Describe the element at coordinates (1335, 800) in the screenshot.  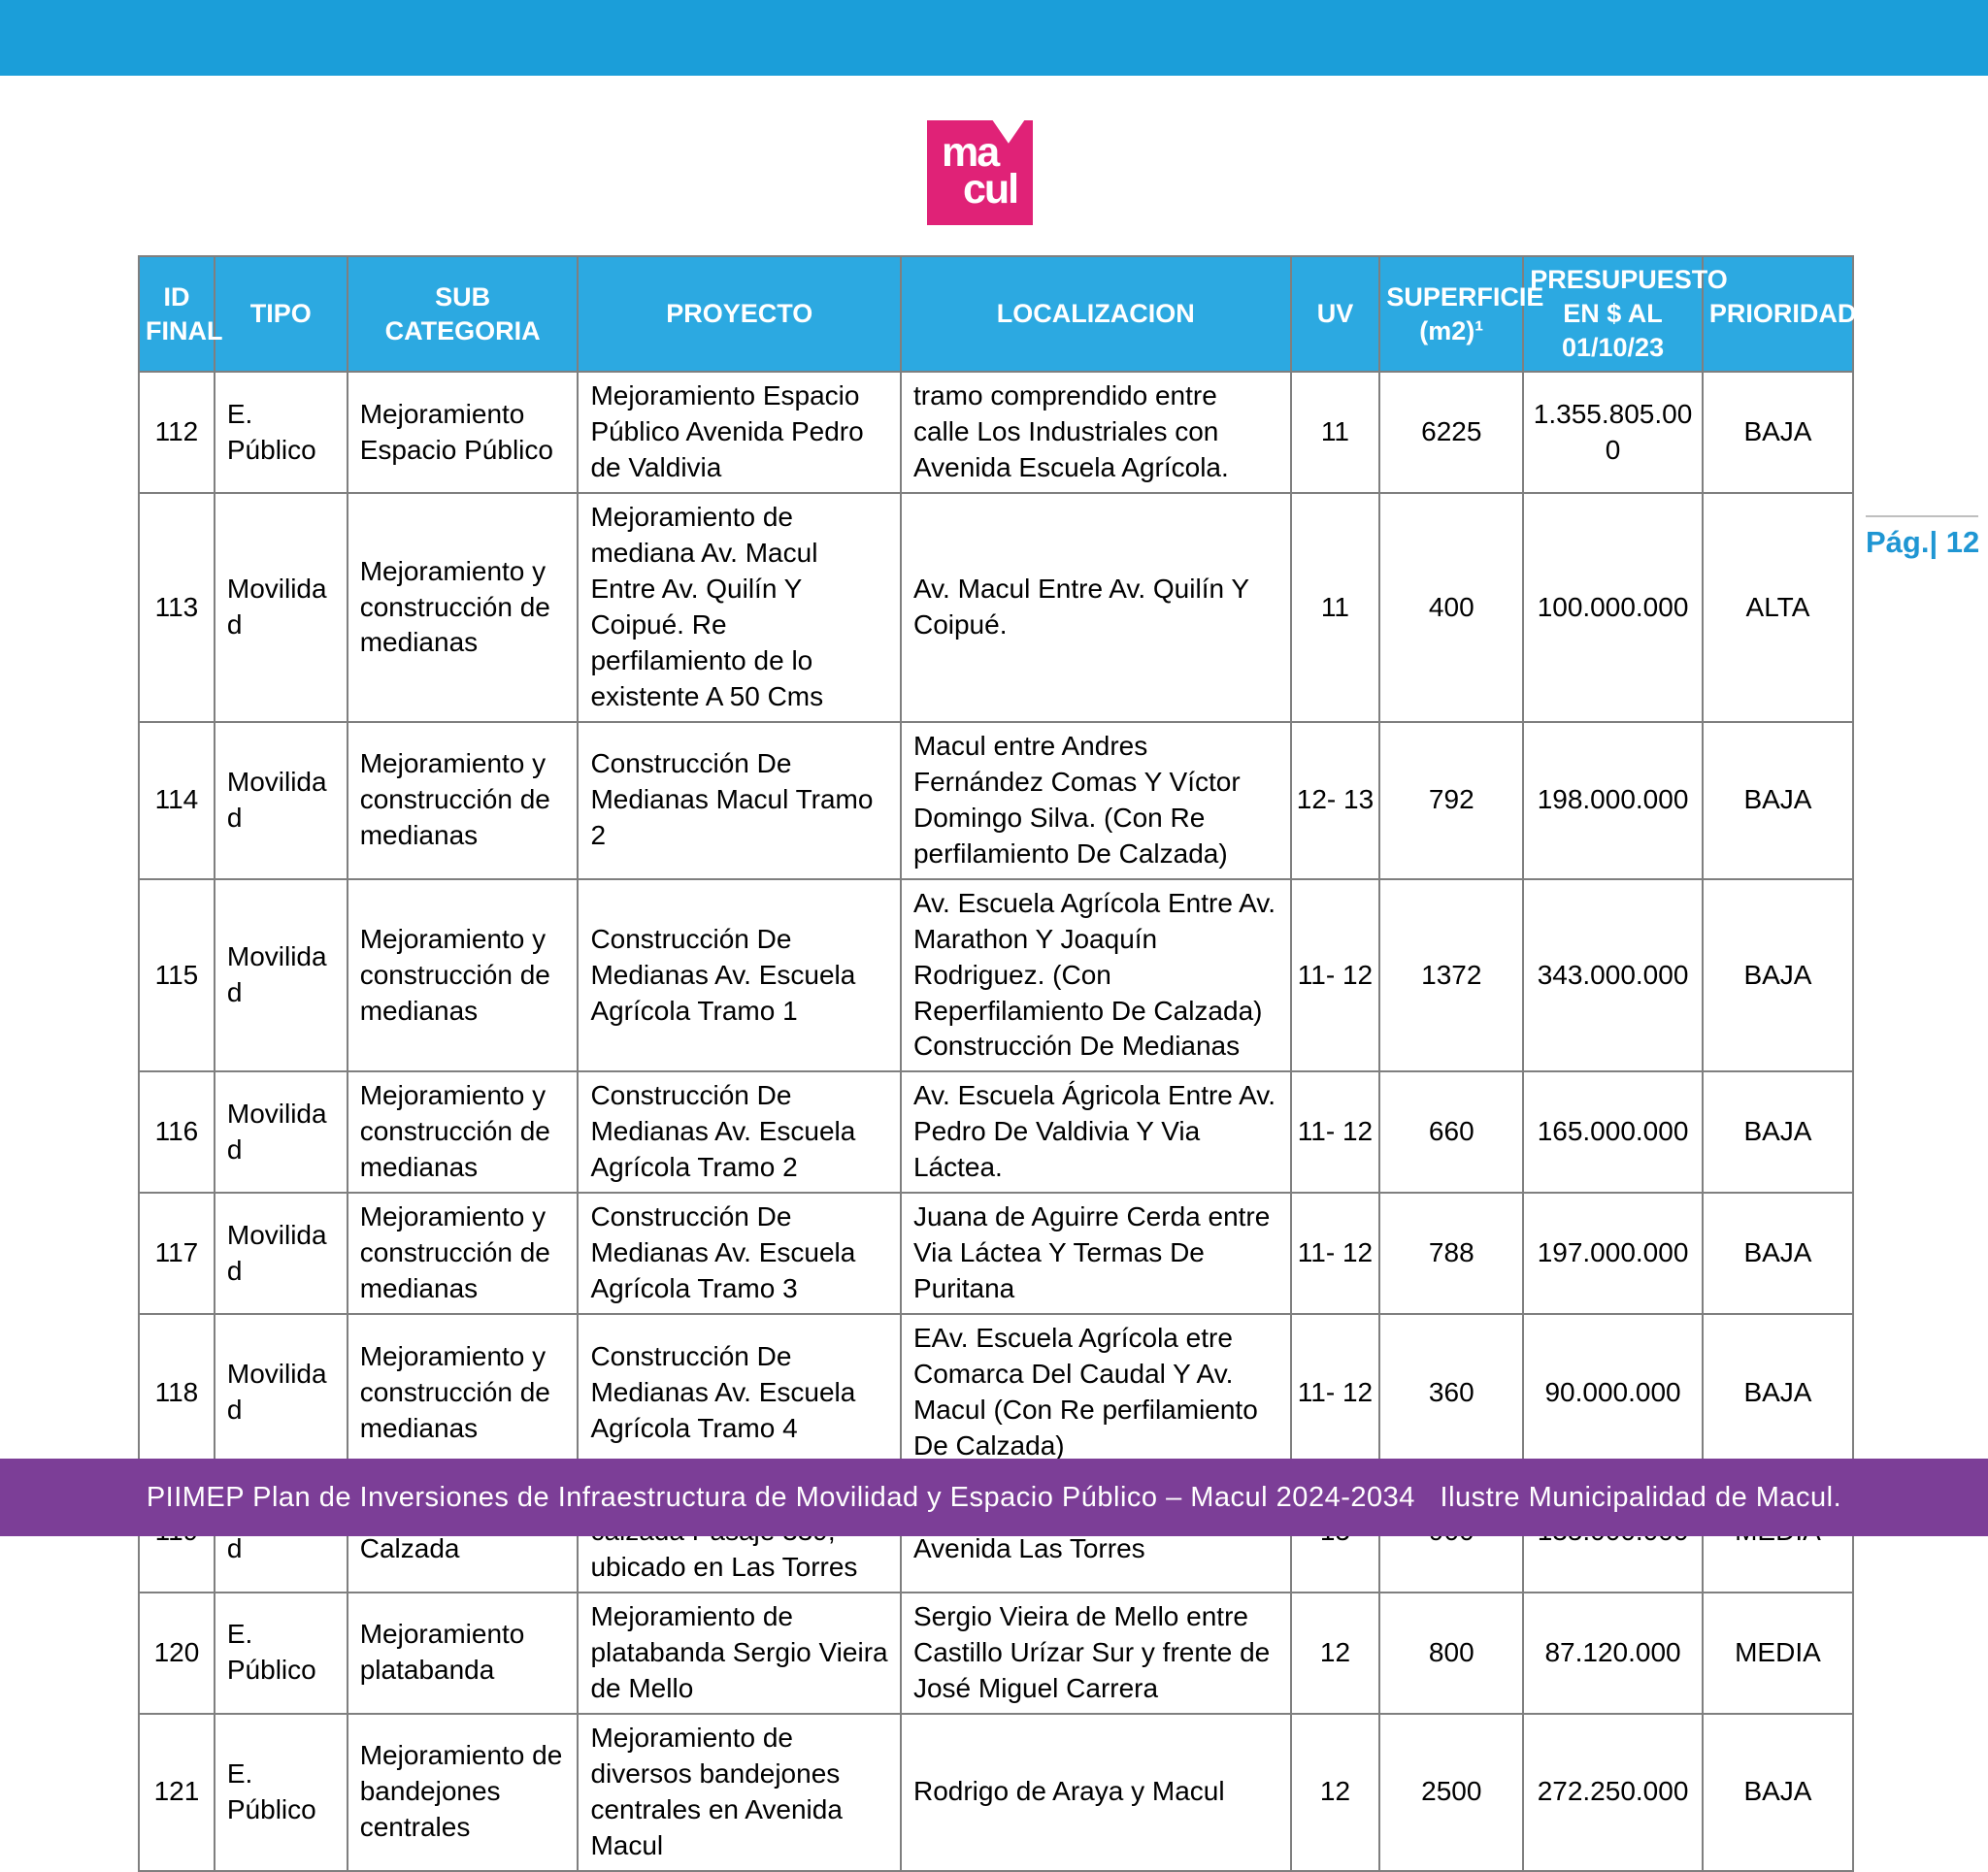
I see `cell-uv: 12- 13` at that location.